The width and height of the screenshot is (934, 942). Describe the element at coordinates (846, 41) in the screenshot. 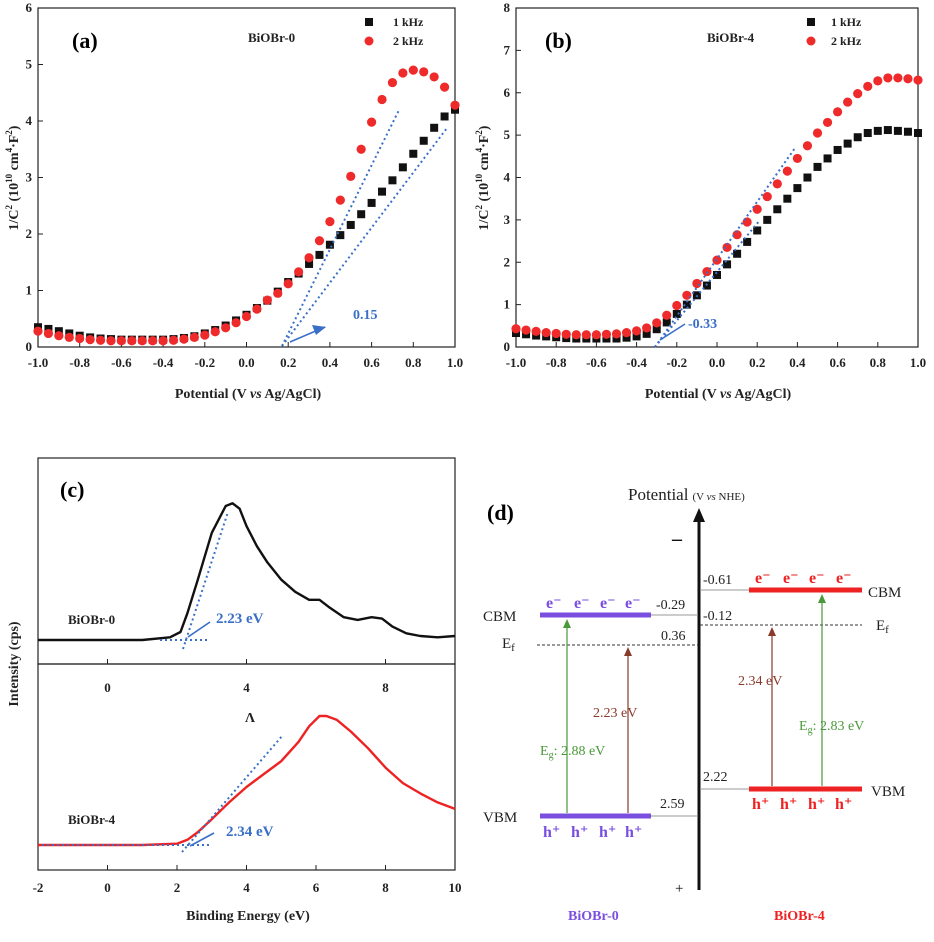

I see `legend-label-2khz-b: 2 kHz` at that location.